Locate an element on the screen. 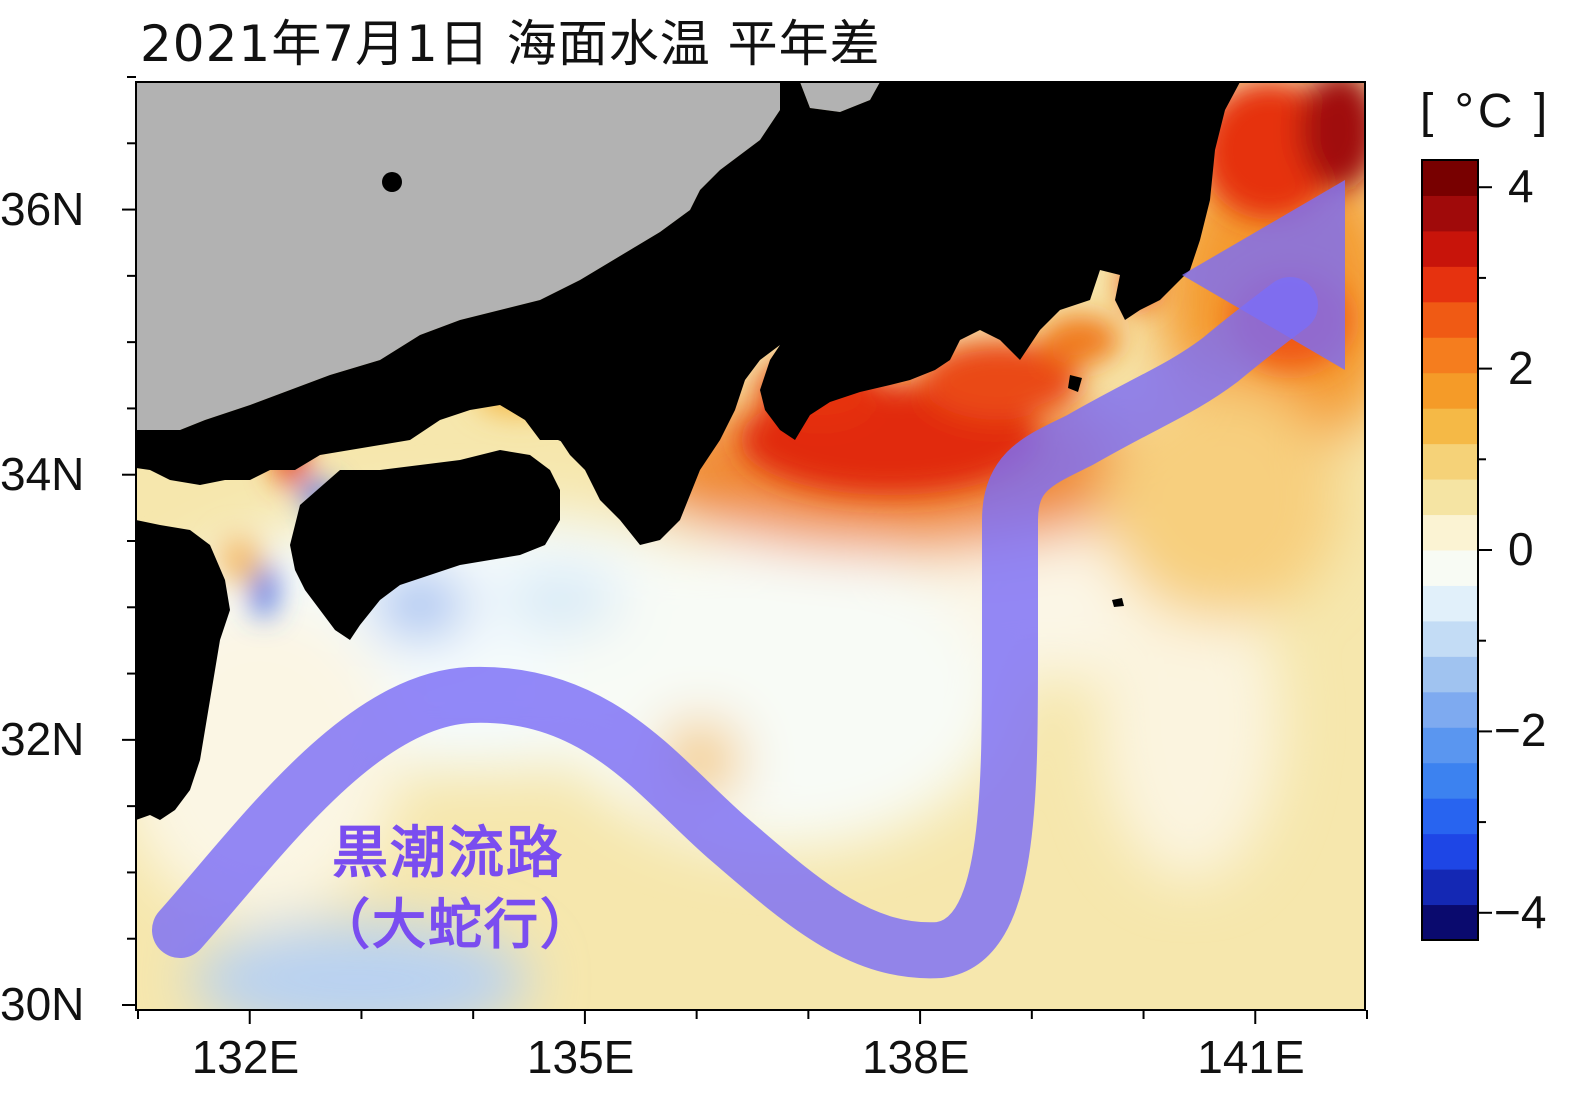 The height and width of the screenshot is (1101, 1571). map-title: 2021年7月1日 海面水温 平年差 is located at coordinates (510, 44).